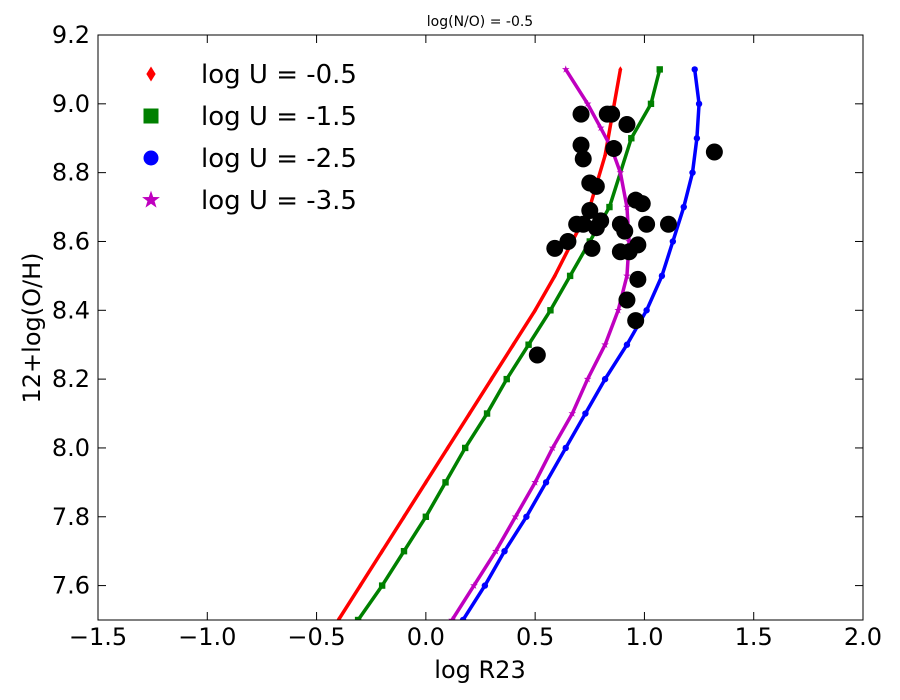  What do you see at coordinates (71, 241) in the screenshot?
I see `y-tick-label: 8.6` at bounding box center [71, 241].